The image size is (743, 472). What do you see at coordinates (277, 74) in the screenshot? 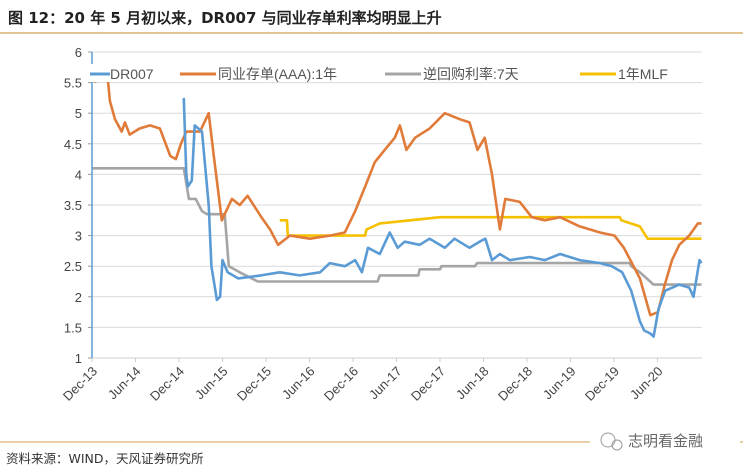
I see `legend-label: 同业存单(AAA):1年` at bounding box center [277, 74].